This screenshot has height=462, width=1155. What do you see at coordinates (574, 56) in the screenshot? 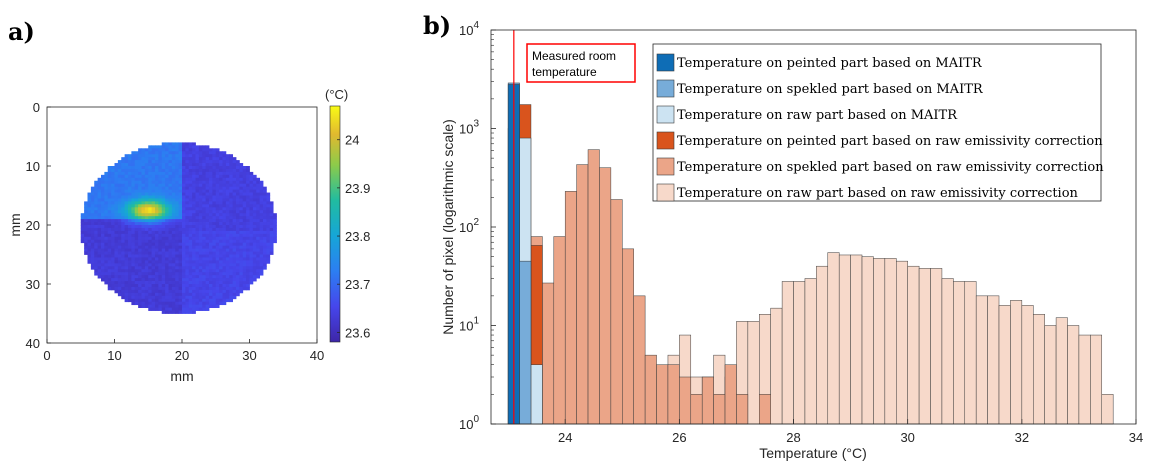
I see `annotation-line-1: Measured room` at bounding box center [574, 56].